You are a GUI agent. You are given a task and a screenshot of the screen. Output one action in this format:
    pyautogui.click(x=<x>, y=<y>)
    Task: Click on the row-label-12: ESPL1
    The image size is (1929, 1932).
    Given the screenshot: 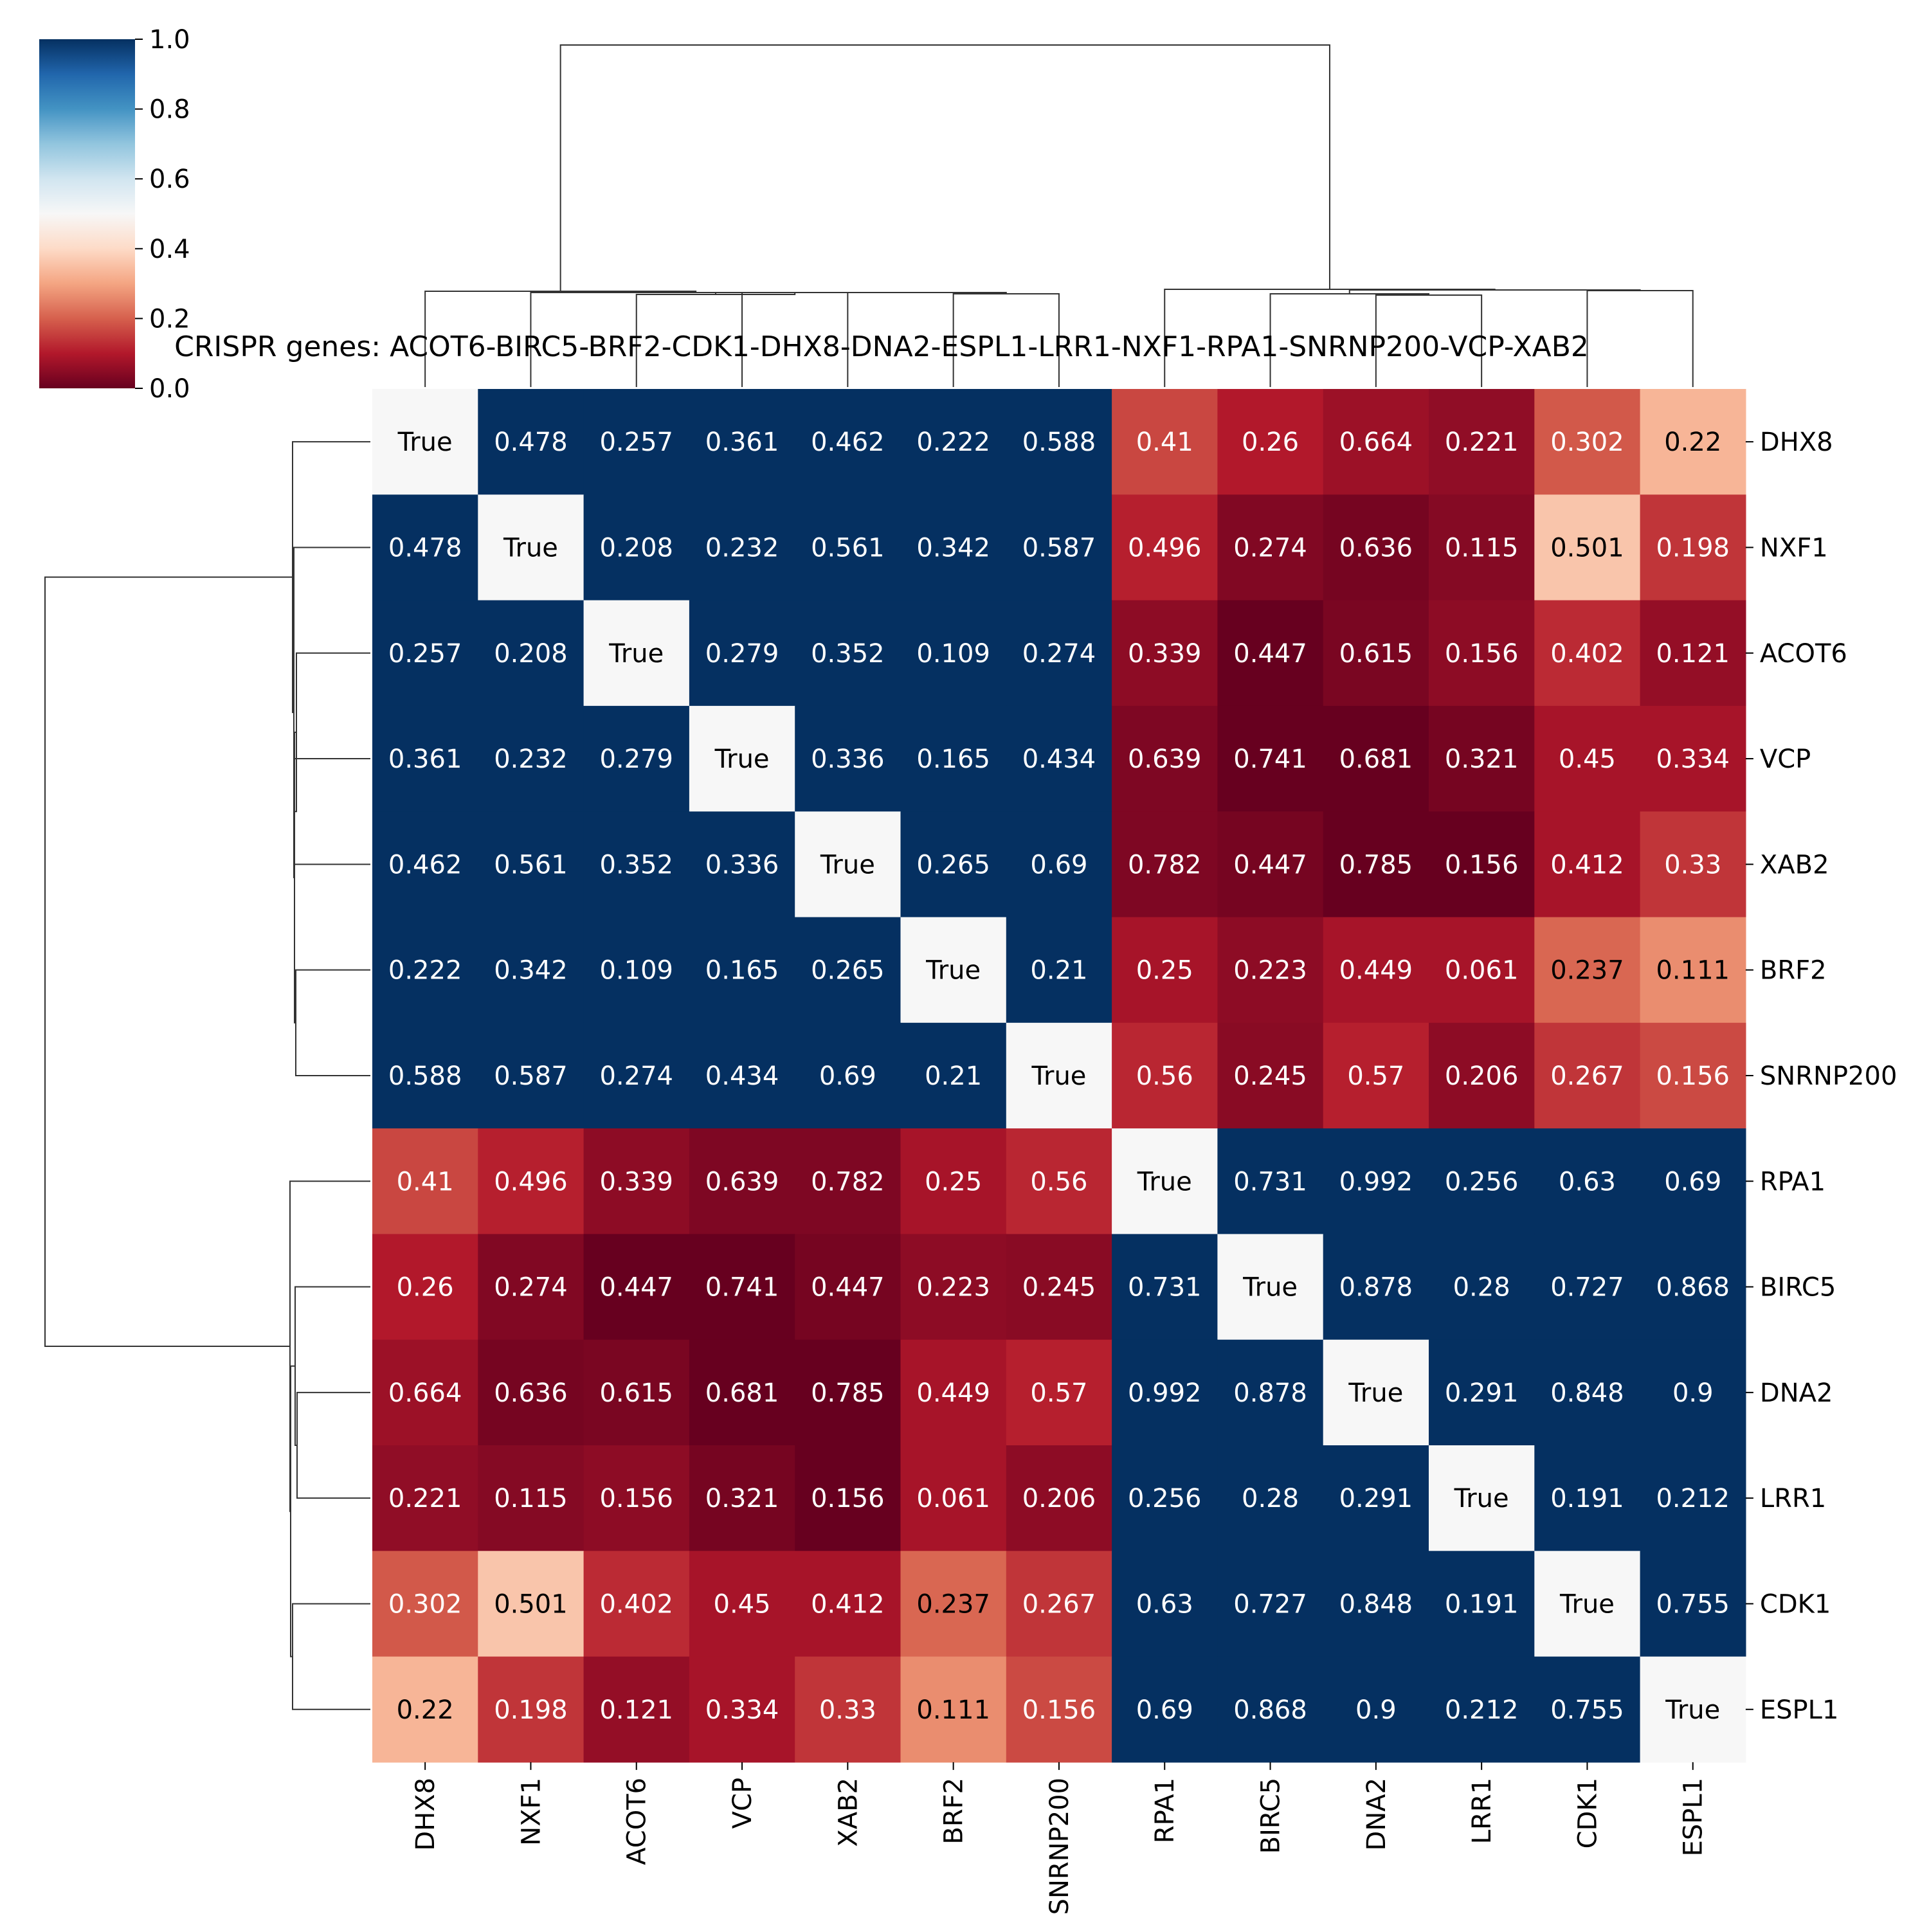 What is the action you would take?
    pyautogui.click(x=1799, y=1710)
    